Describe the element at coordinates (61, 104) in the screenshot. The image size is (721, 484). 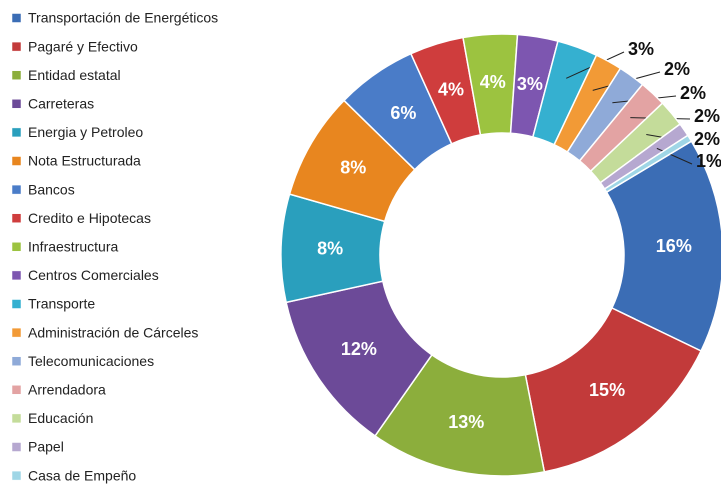
I see `legend-label: Carreteras` at that location.